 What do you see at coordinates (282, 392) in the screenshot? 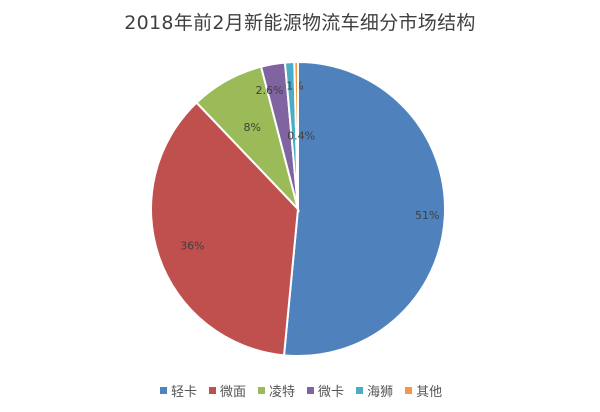
I see `legend-label: 凌特` at bounding box center [282, 392].